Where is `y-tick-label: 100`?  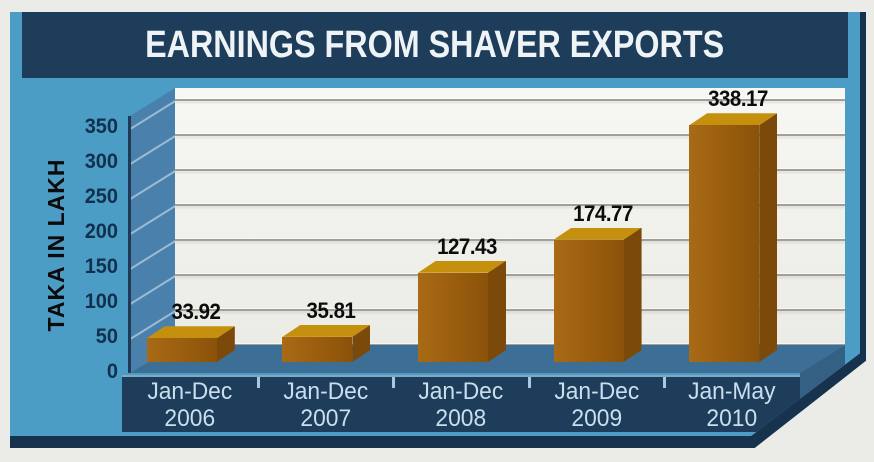 y-tick-label: 100 is located at coordinates (101, 301).